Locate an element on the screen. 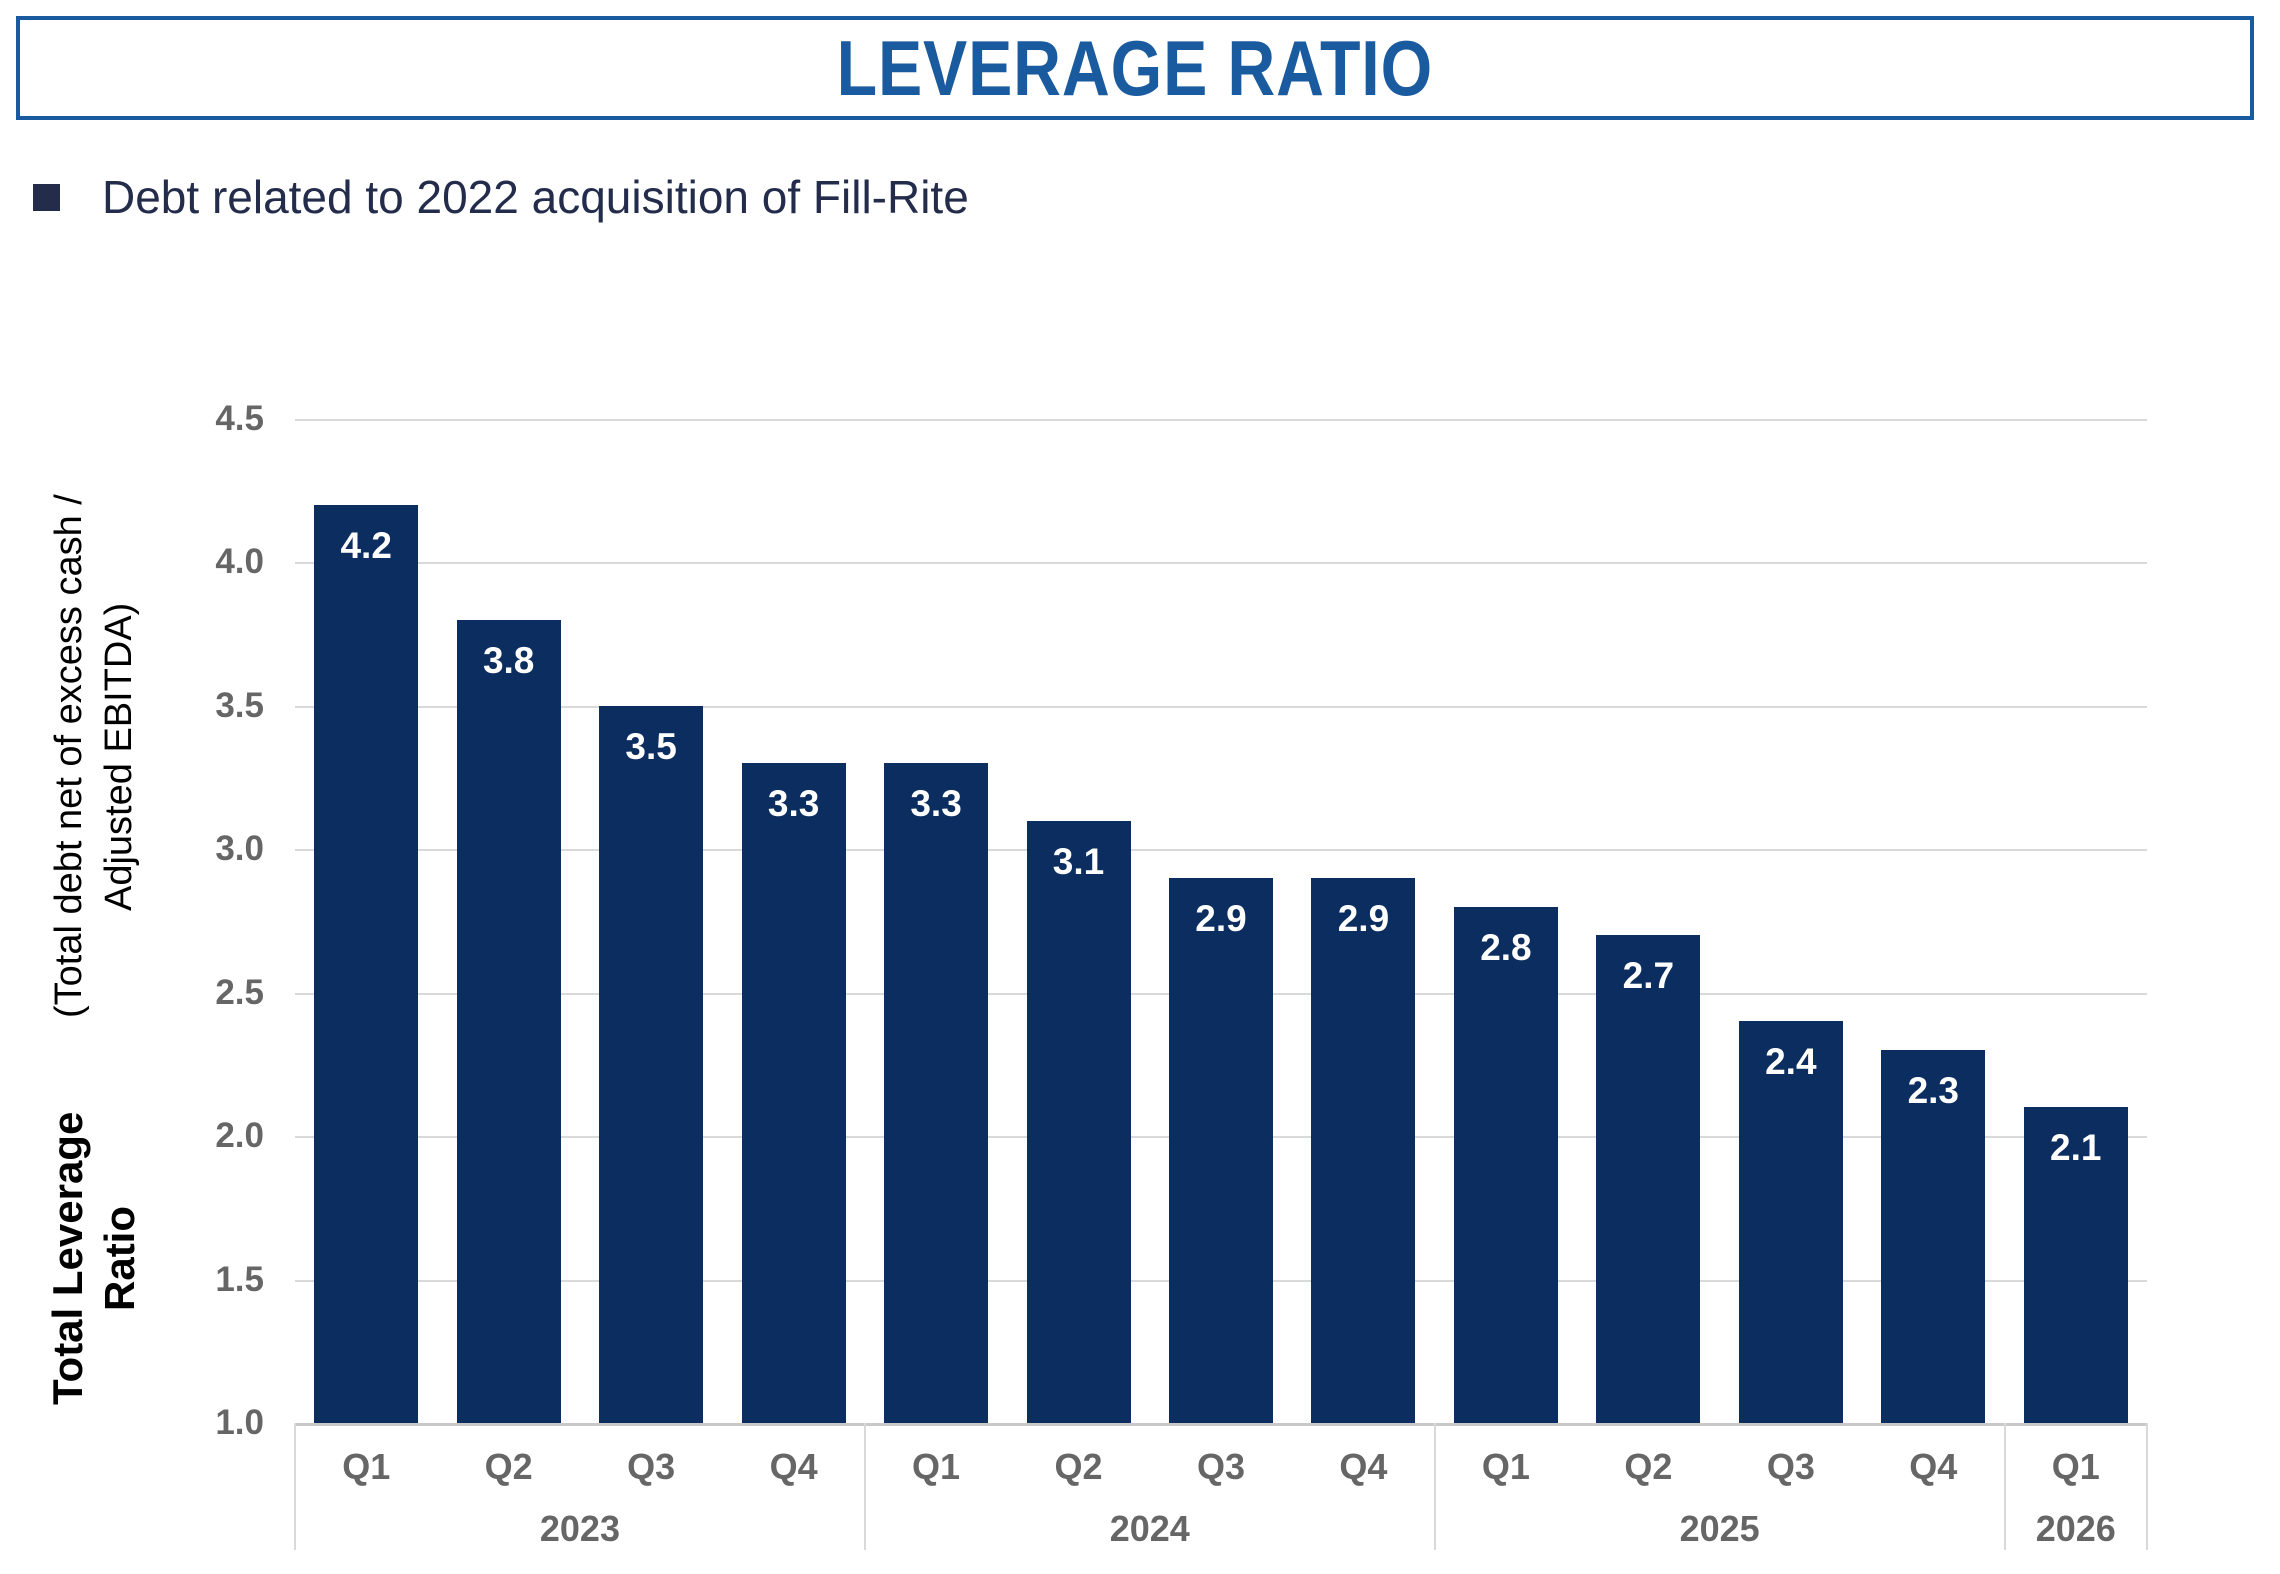 This screenshot has height=1574, width=2280. bar-value-label: 4.2 is located at coordinates (366, 546).